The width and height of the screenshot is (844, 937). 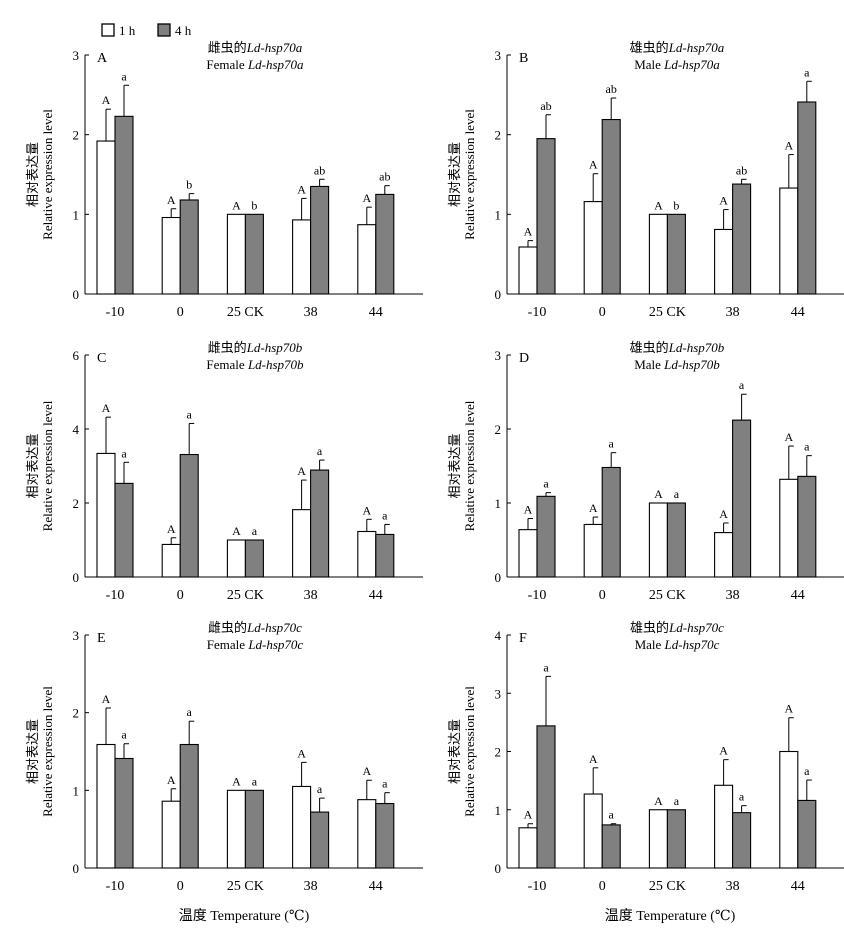 What do you see at coordinates (76, 355) in the screenshot?
I see `y-tick-label: 6` at bounding box center [76, 355].